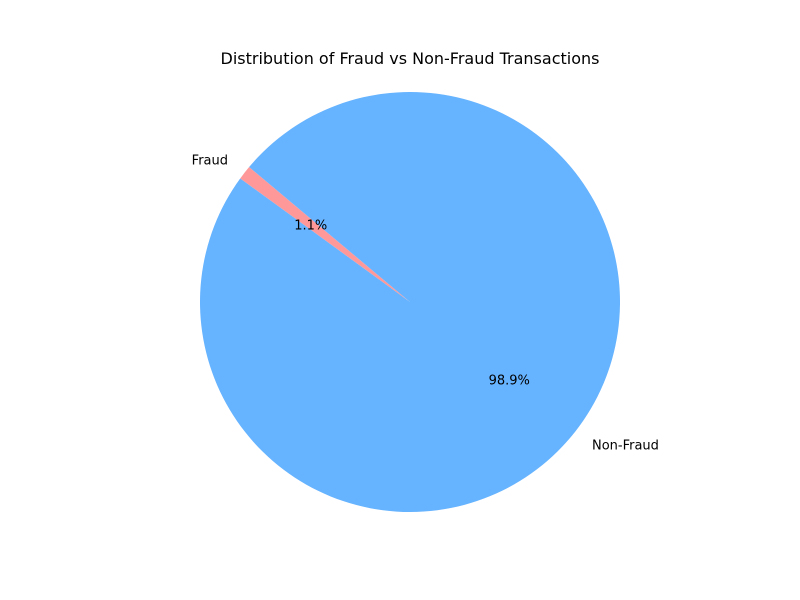 This screenshot has height=600, width=800. What do you see at coordinates (625, 445) in the screenshot?
I see `slice-label-non-fraud: Non-Fraud` at bounding box center [625, 445].